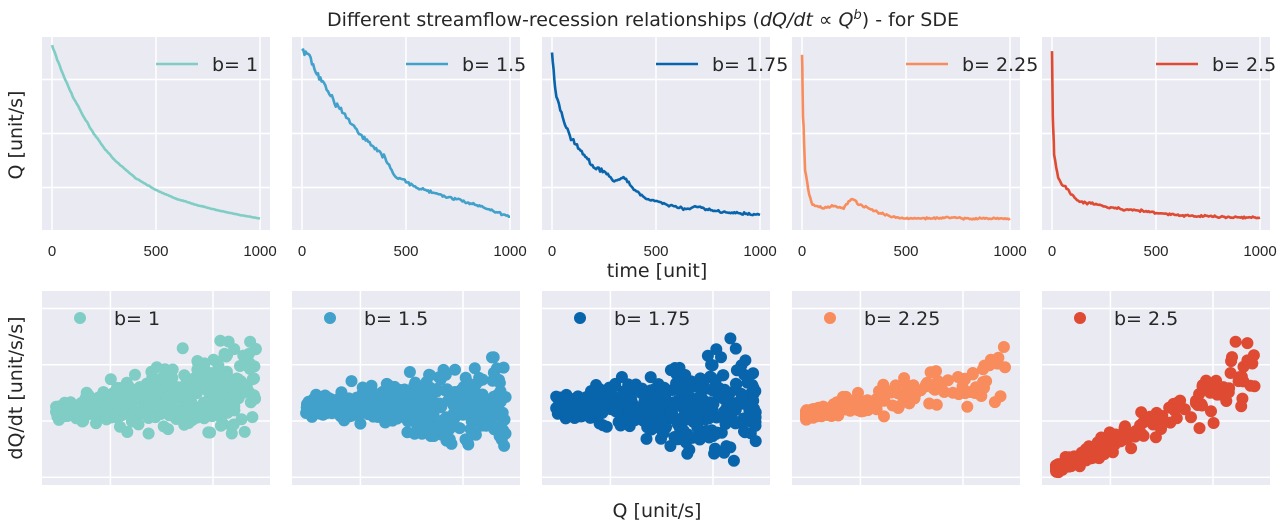  I want to click on bottom-xlabel: Q [unit/s], so click(657, 511).